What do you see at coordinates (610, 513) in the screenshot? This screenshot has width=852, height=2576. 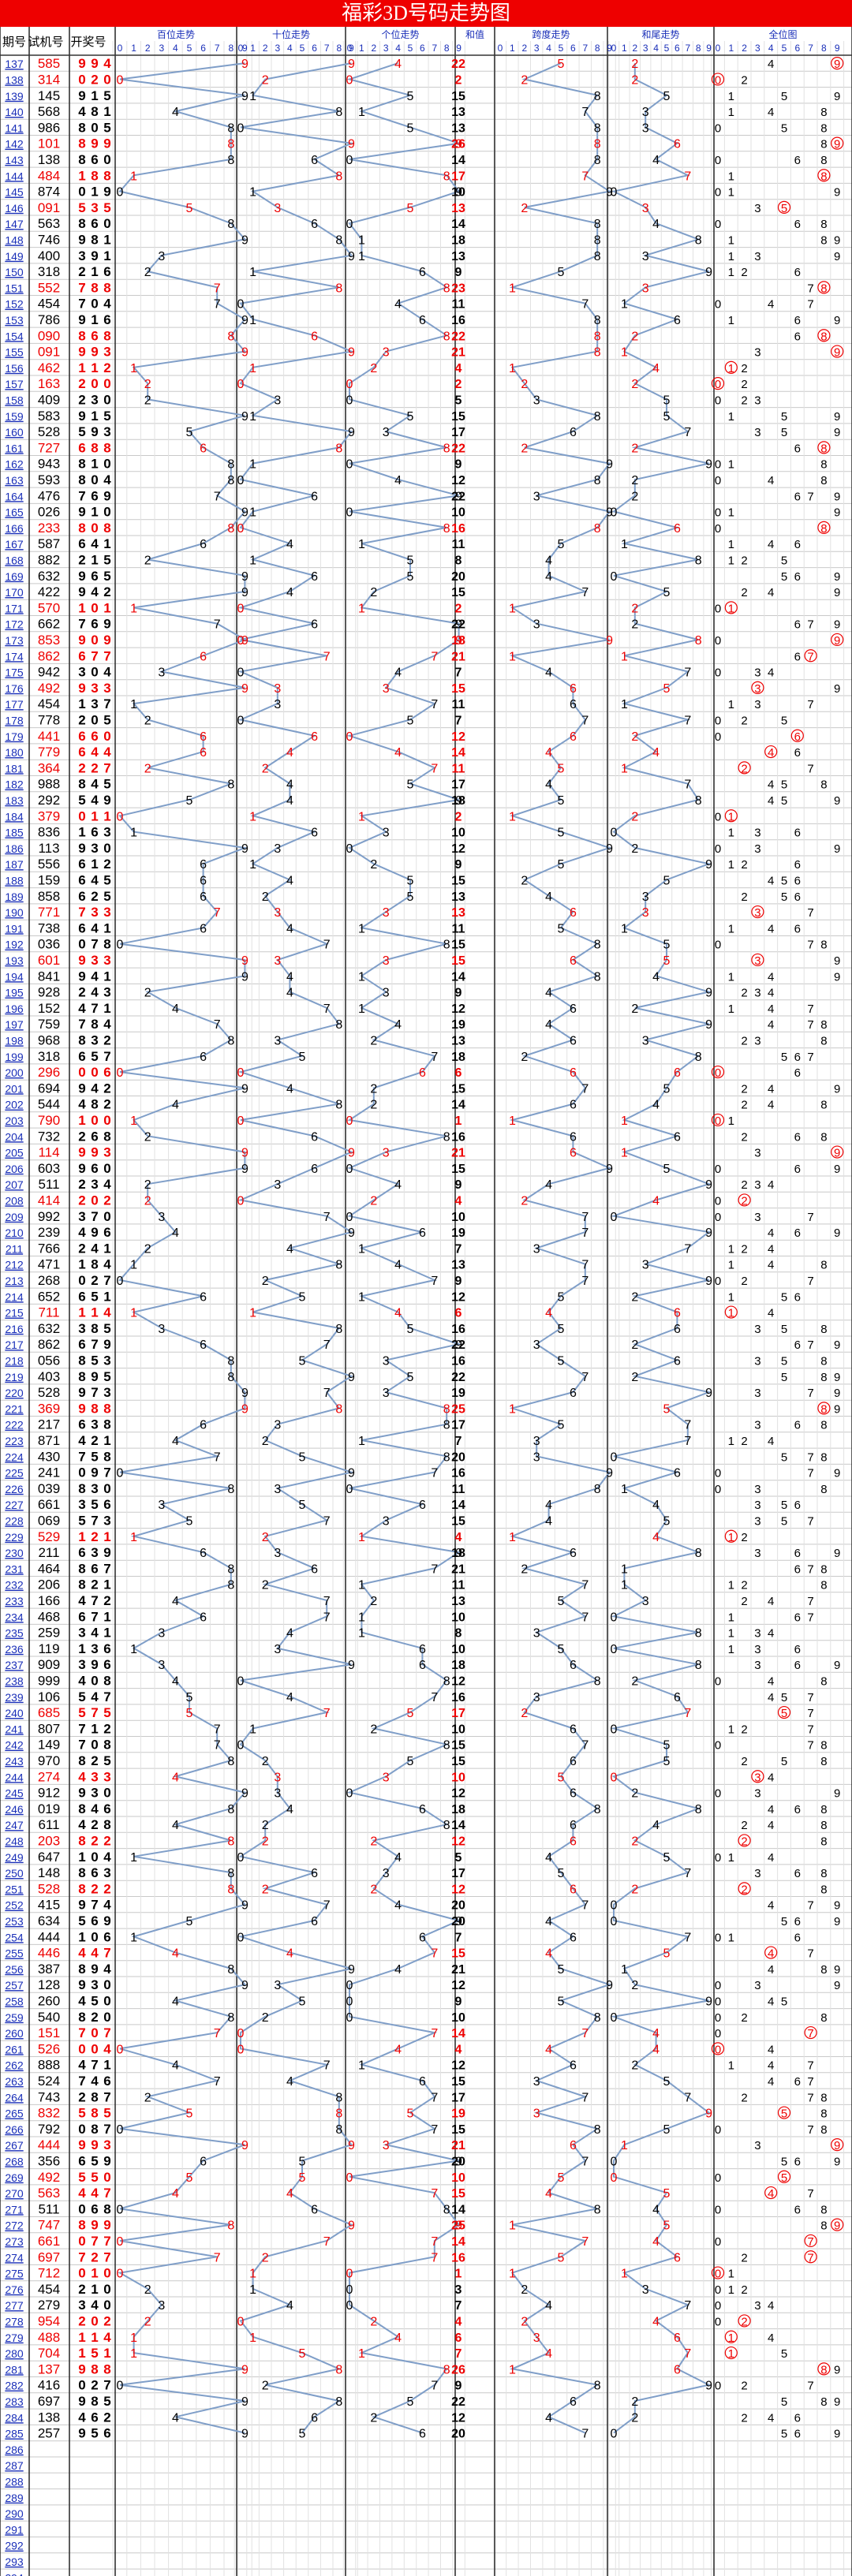 I see `span-digit: 9` at bounding box center [610, 513].